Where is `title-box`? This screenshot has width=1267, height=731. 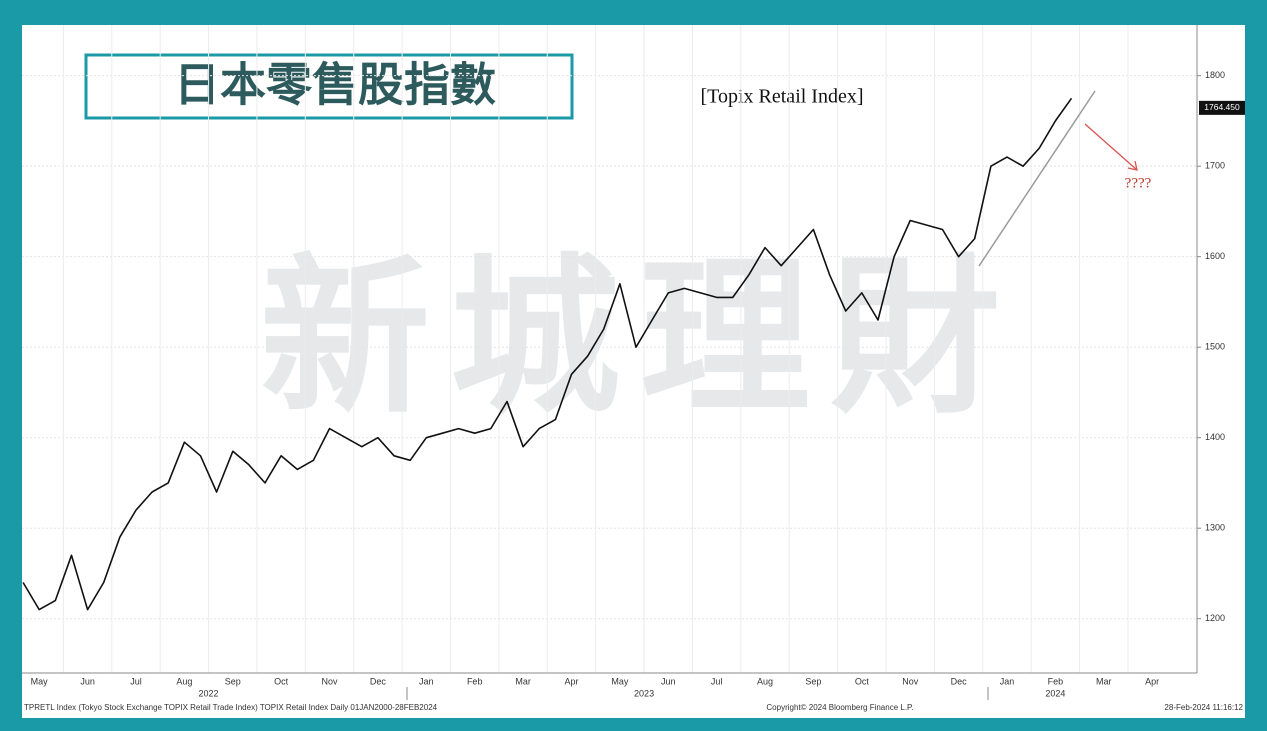 title-box is located at coordinates (329, 86).